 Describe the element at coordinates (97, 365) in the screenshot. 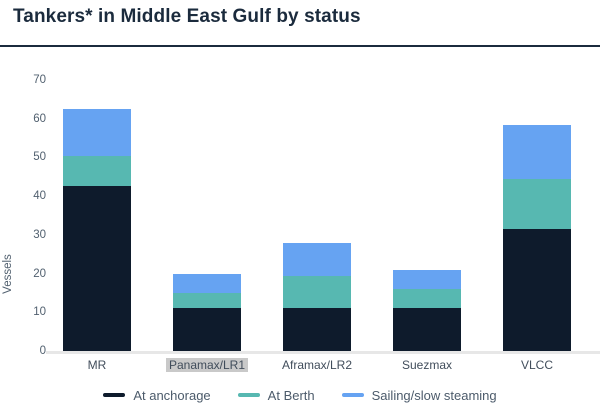

I see `x-axis-label: MR` at that location.